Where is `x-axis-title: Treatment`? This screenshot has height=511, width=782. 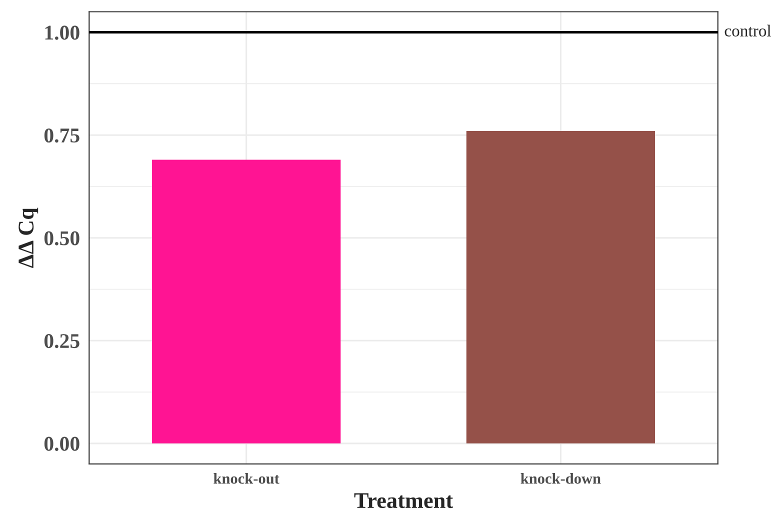
x-axis-title: Treatment is located at coordinates (403, 500).